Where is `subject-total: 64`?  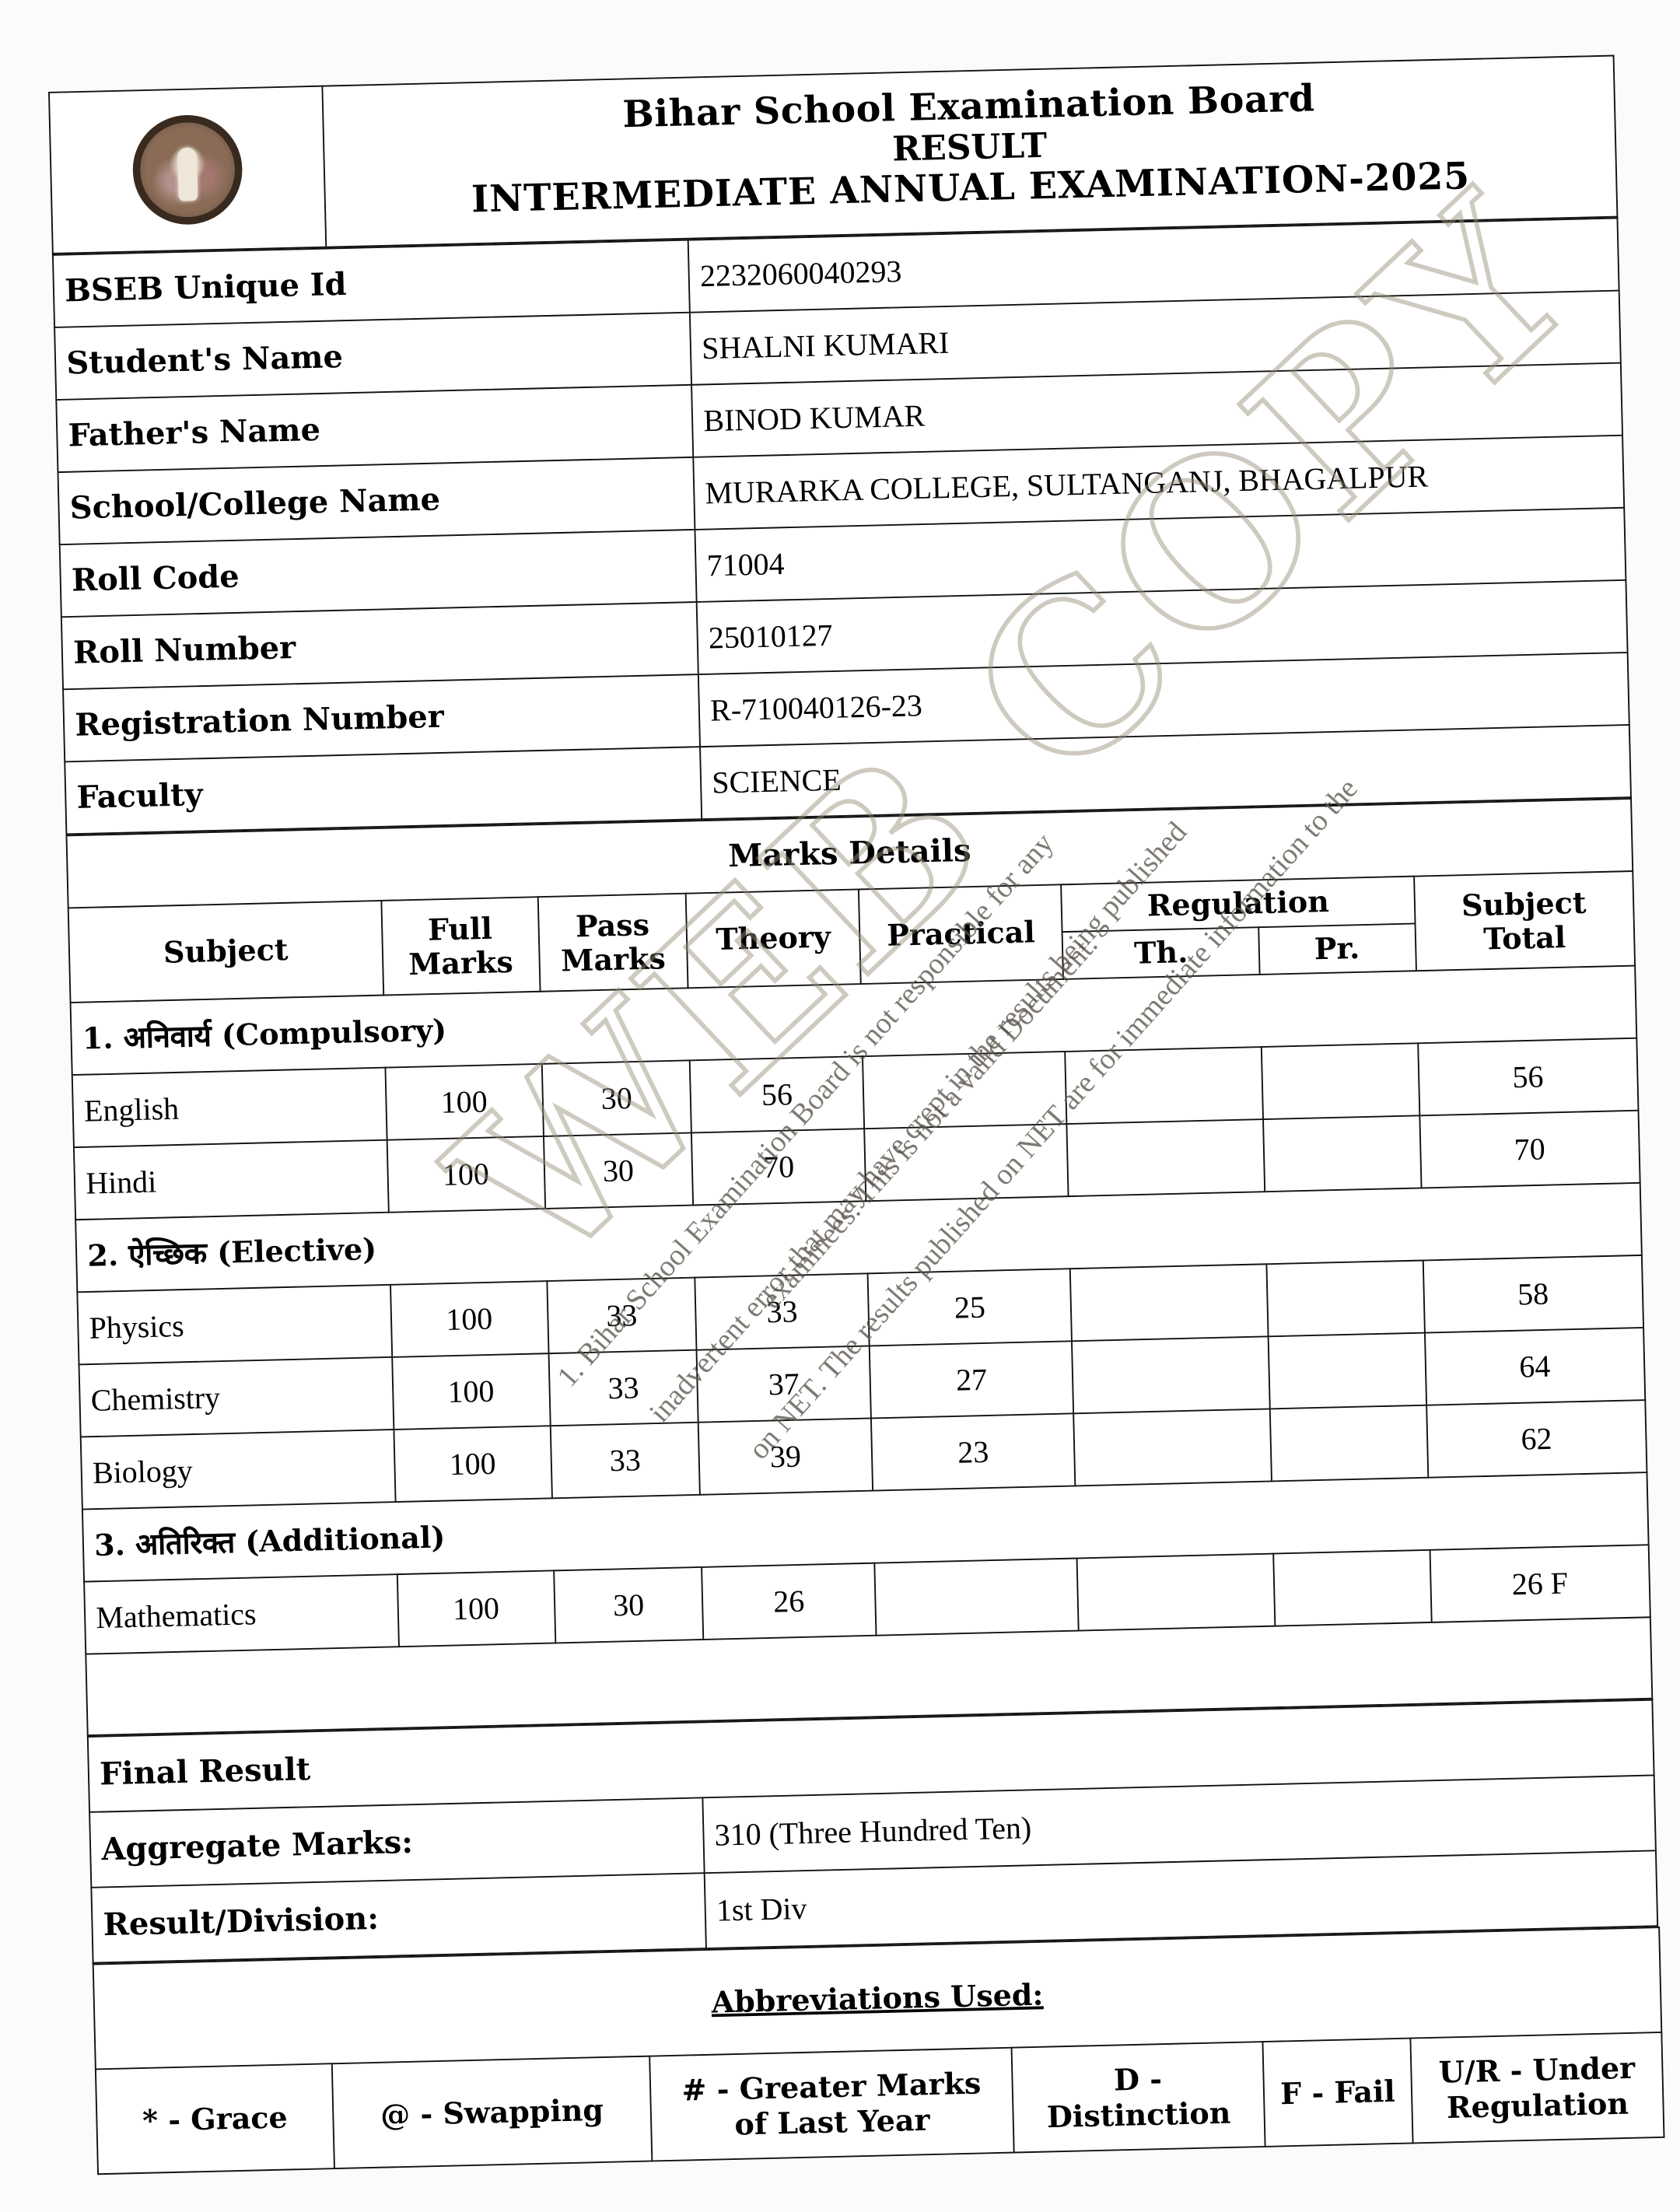 subject-total: 64 is located at coordinates (1535, 1366).